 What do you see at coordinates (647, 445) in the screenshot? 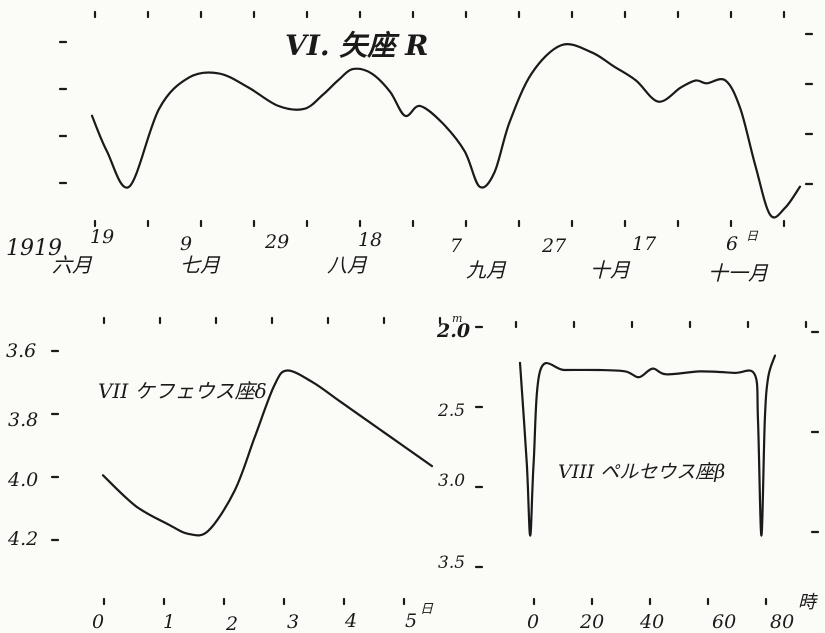
I see `panel-viii-curve` at bounding box center [647, 445].